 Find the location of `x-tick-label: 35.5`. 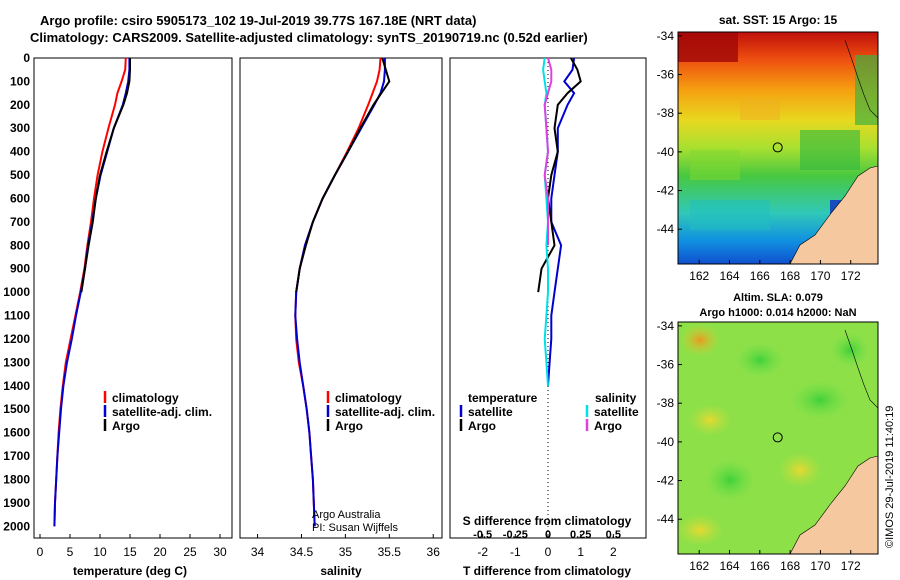

x-tick-label: 35.5 is located at coordinates (390, 552).